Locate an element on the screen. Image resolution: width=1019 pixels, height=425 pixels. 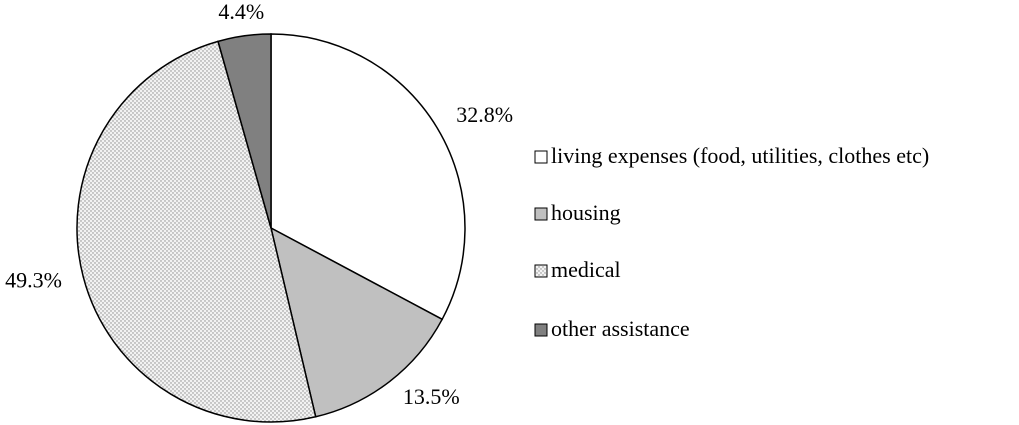
data-label: 13.5% is located at coordinates (431, 396).